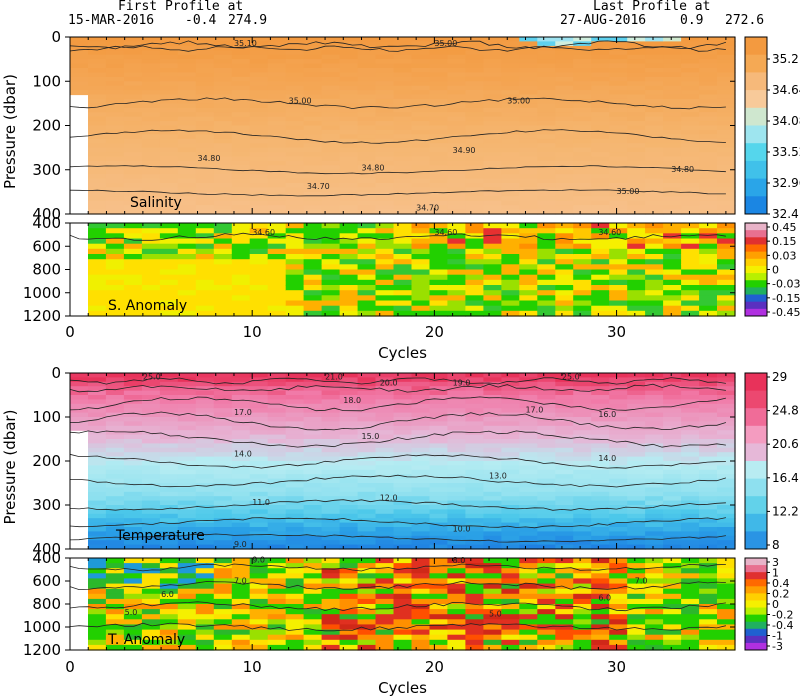 The image size is (800, 700). Describe the element at coordinates (397, 585) in the screenshot. I see `t-anomaly-contour-line` at that location.